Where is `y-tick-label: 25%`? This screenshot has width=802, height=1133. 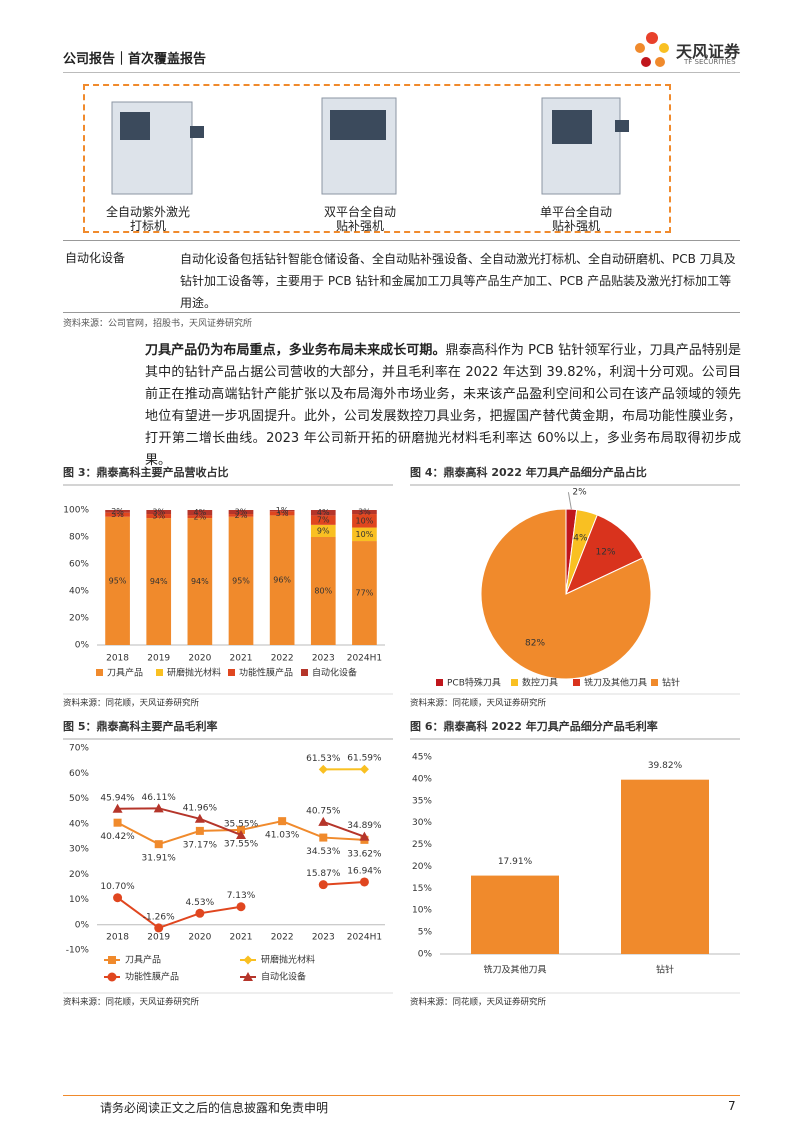
y-tick-label: 25% is located at coordinates (422, 845).